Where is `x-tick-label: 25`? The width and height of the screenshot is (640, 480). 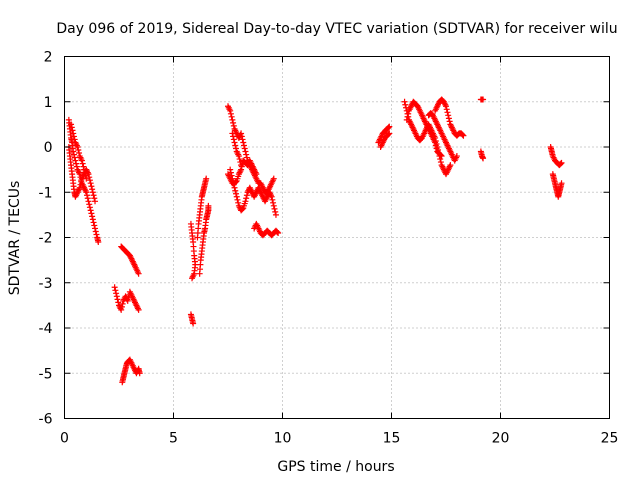 x-tick-label: 25 is located at coordinates (610, 439).